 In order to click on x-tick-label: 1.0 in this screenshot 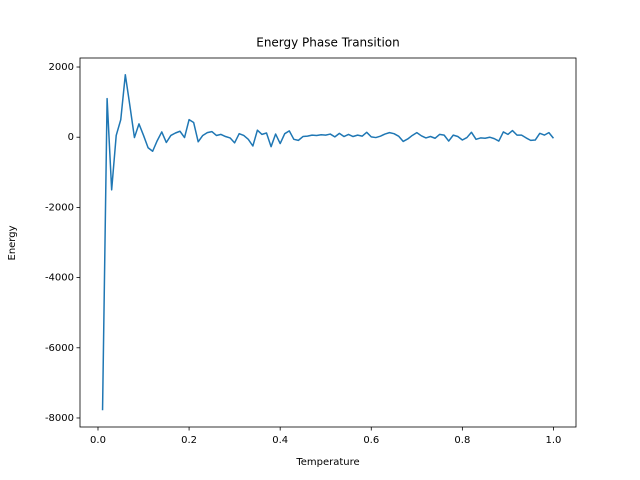, I will do `click(554, 440)`.